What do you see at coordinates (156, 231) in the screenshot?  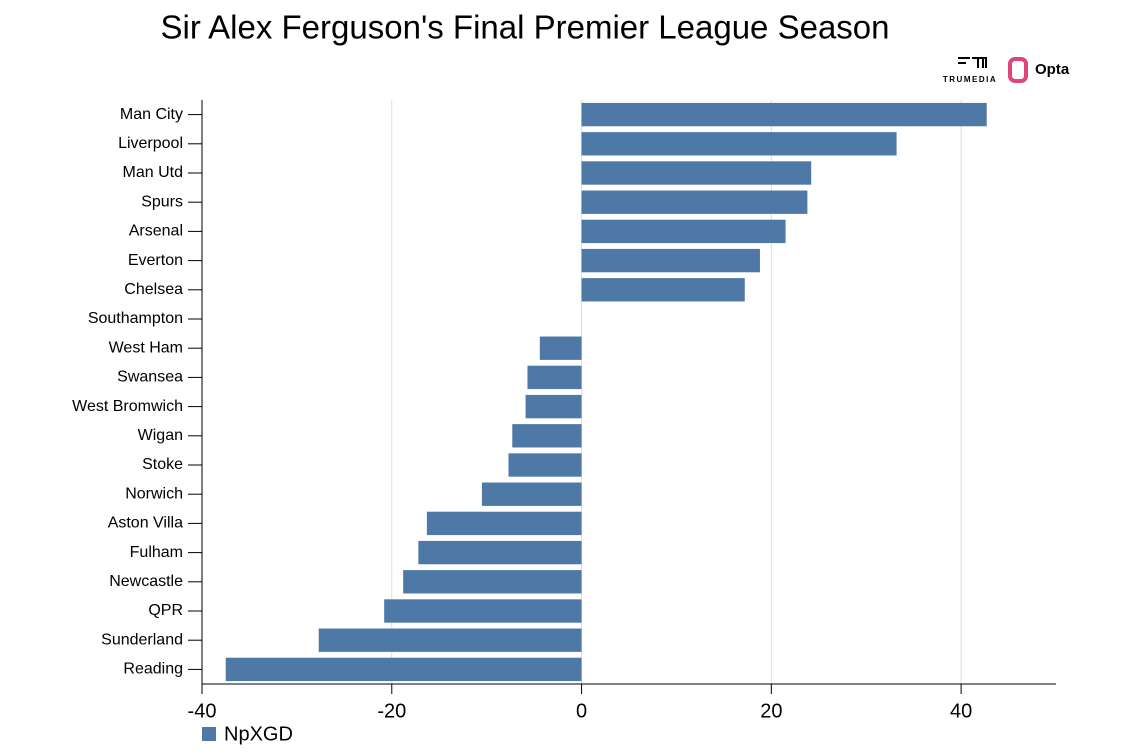 I see `y-tick-label: Arsenal` at bounding box center [156, 231].